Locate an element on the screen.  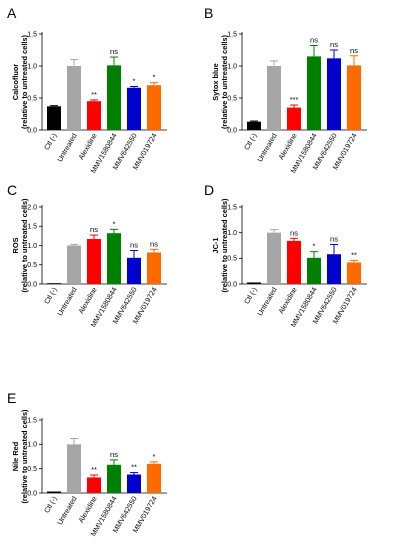
y-axis-label-line: Sytox blue is located at coordinates (215, 81).